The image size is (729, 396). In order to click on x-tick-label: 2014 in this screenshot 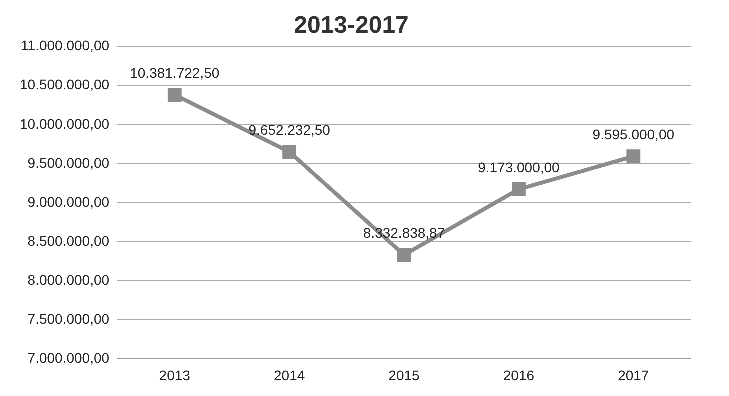, I will do `click(290, 375)`.